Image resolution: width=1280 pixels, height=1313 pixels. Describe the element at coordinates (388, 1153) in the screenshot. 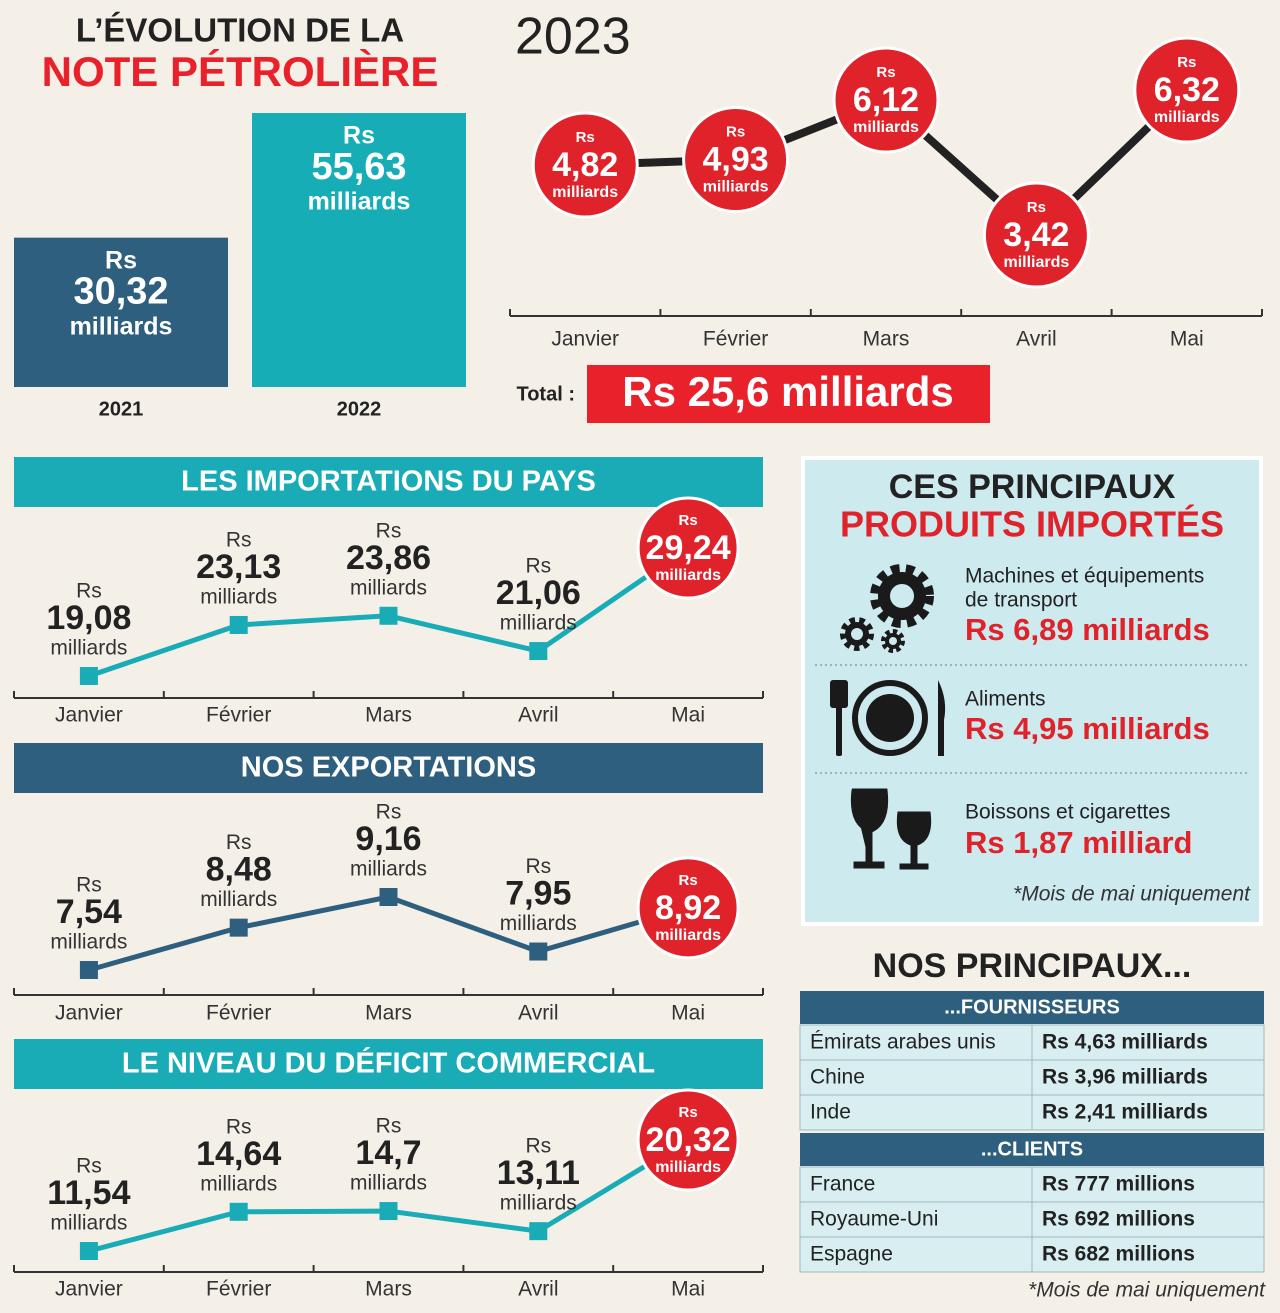

I see `value-label: 14,7` at that location.